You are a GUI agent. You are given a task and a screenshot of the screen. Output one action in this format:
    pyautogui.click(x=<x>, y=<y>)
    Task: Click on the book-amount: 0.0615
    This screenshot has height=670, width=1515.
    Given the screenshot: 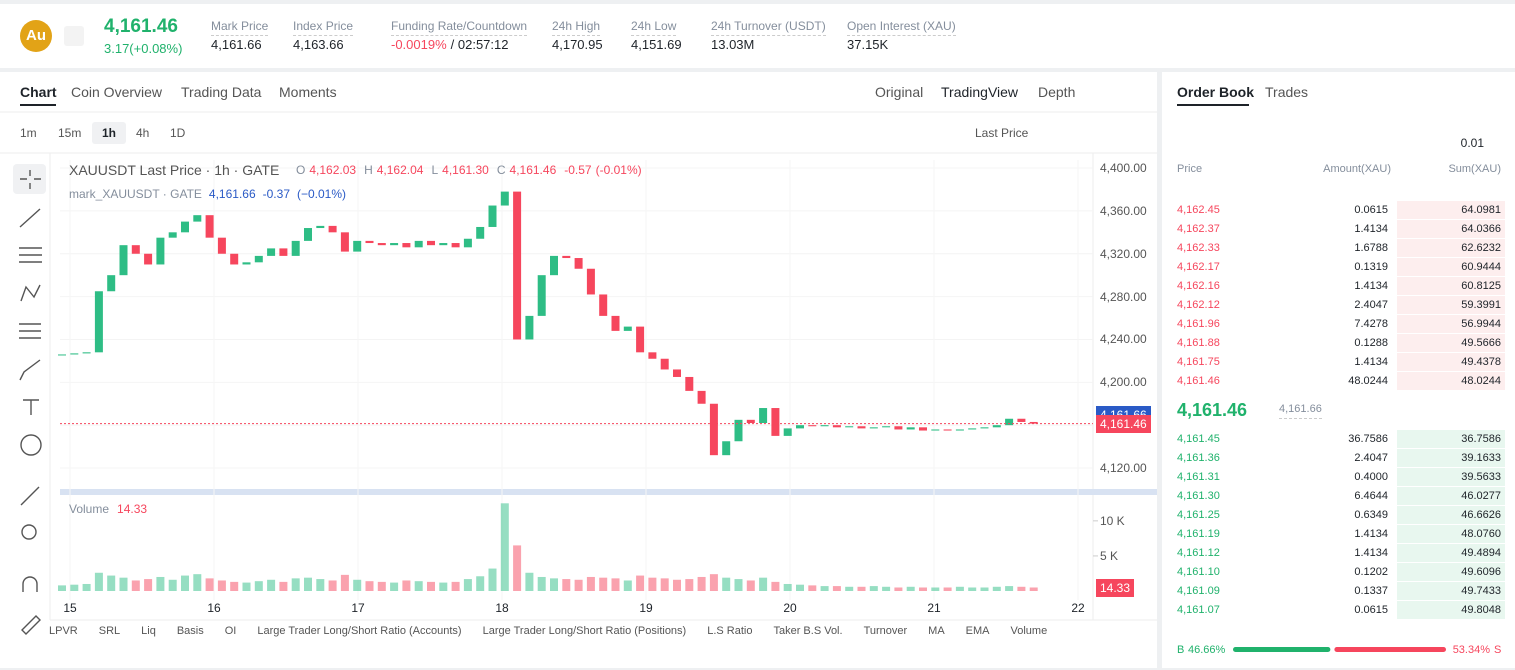 What is the action you would take?
    pyautogui.click(x=1371, y=210)
    